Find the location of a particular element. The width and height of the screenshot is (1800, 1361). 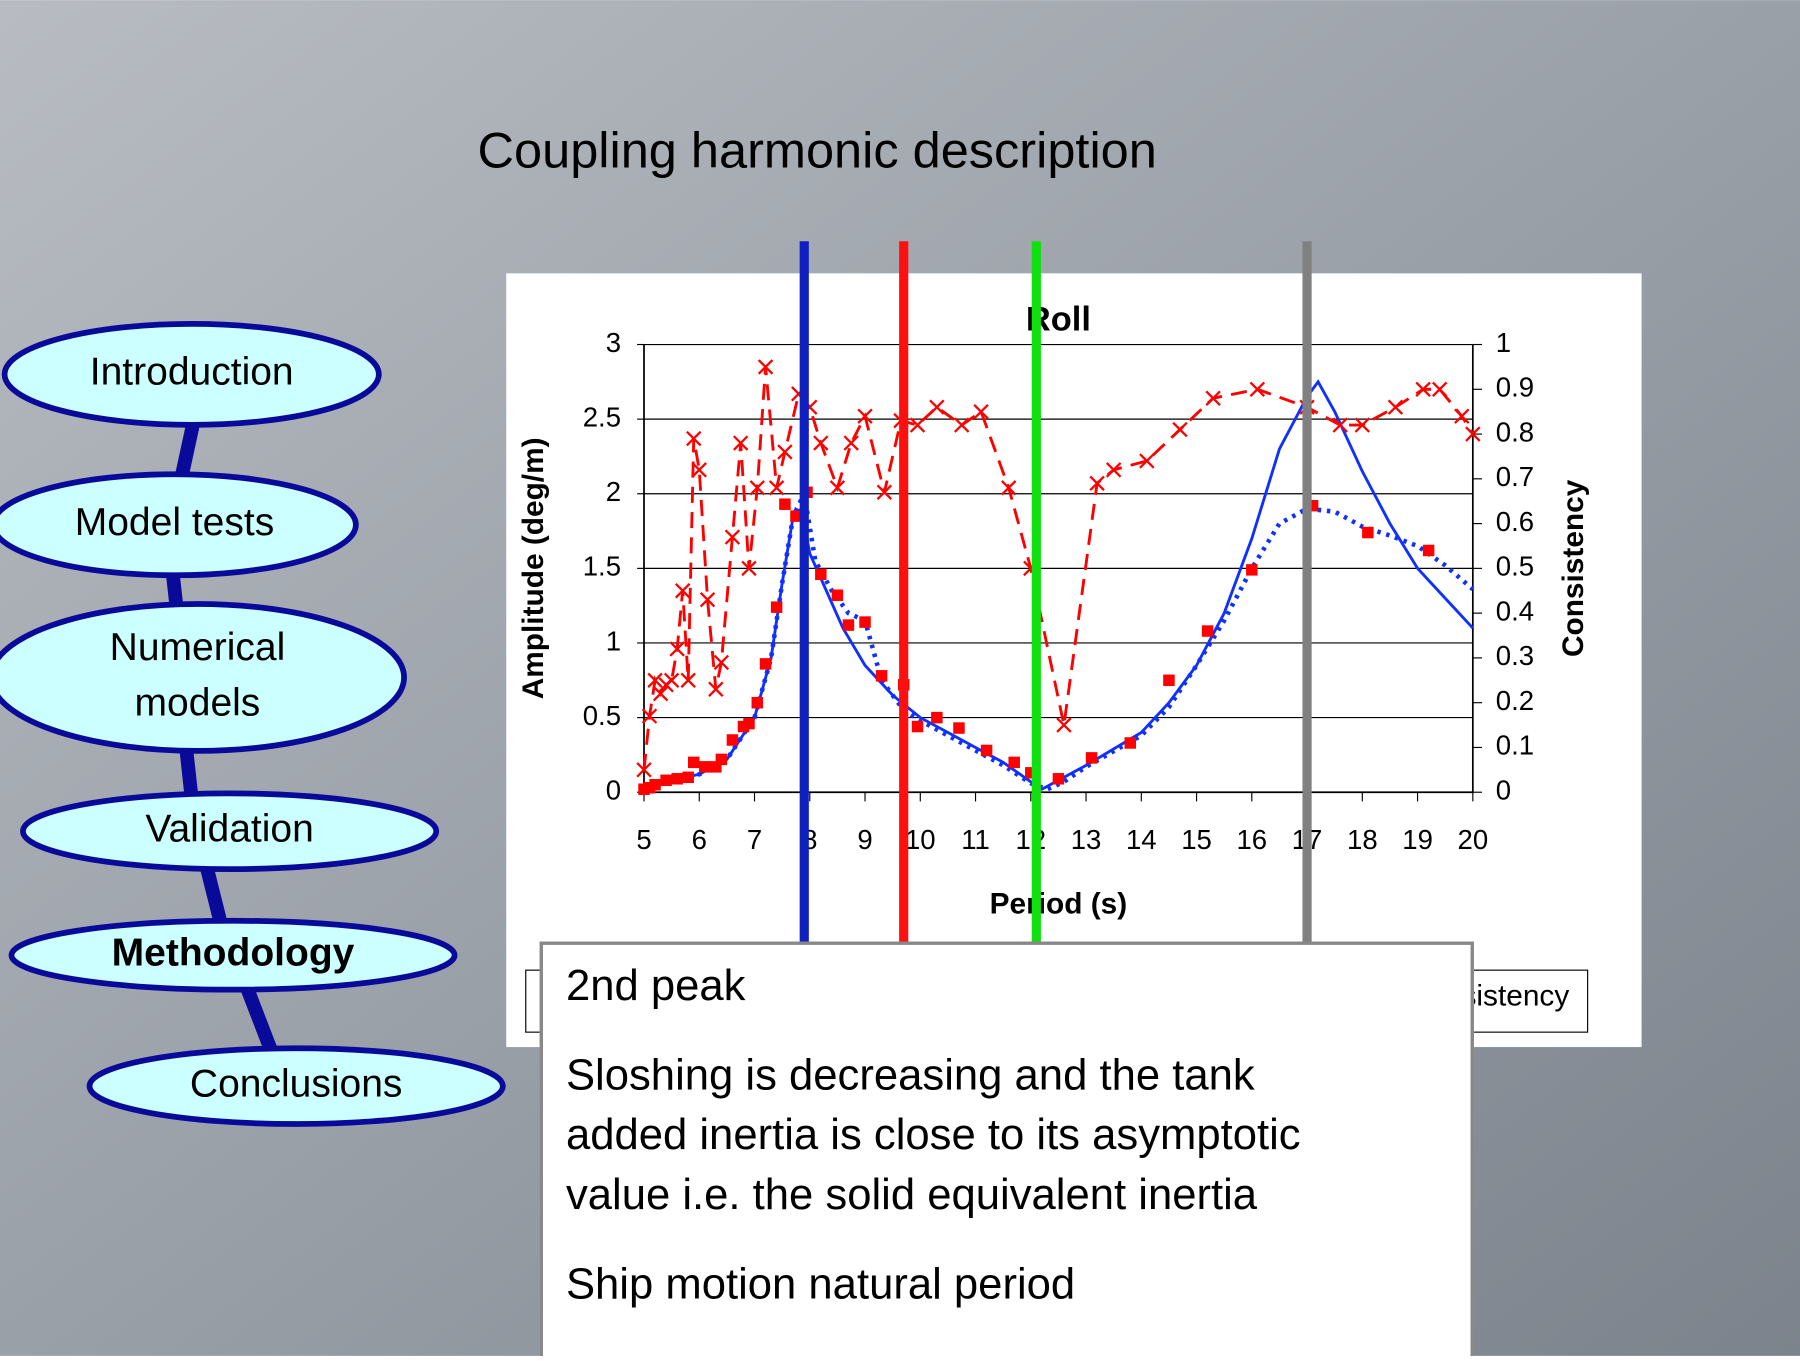

y2-tick-label: 0.4 is located at coordinates (1515, 610).